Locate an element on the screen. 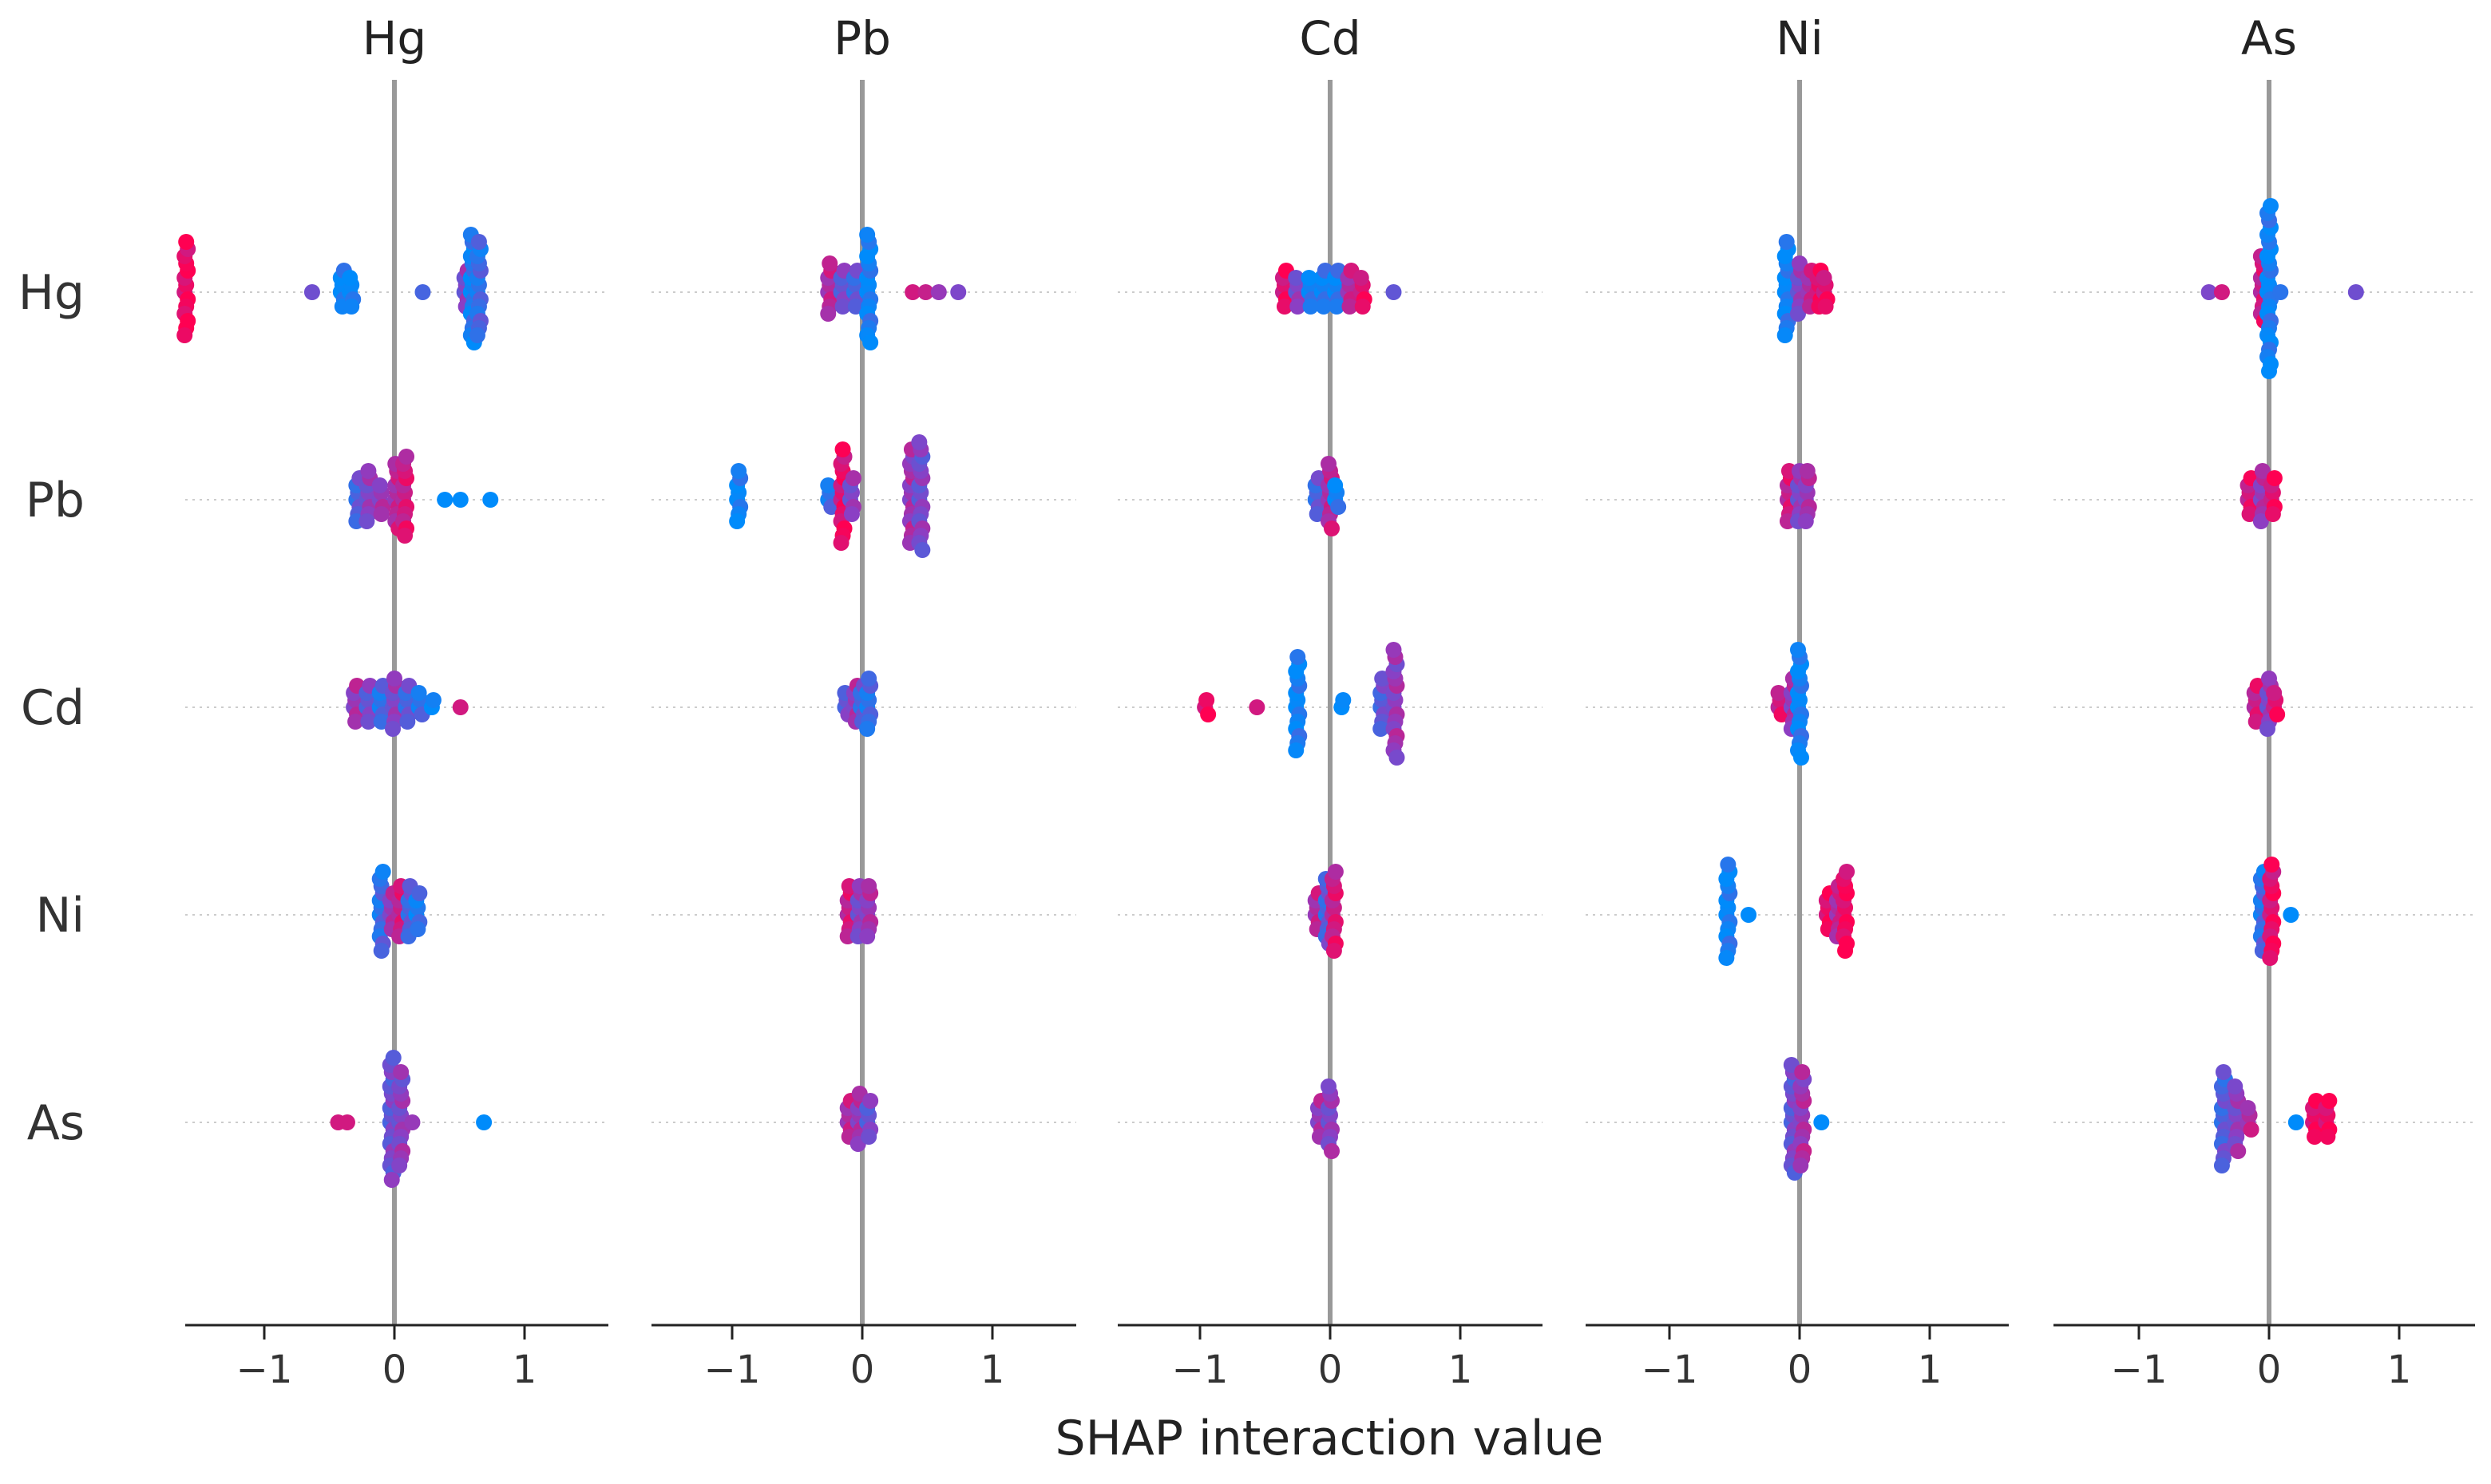 This screenshot has width=2491, height=1484. panel-title-pb: Pb is located at coordinates (862, 38).